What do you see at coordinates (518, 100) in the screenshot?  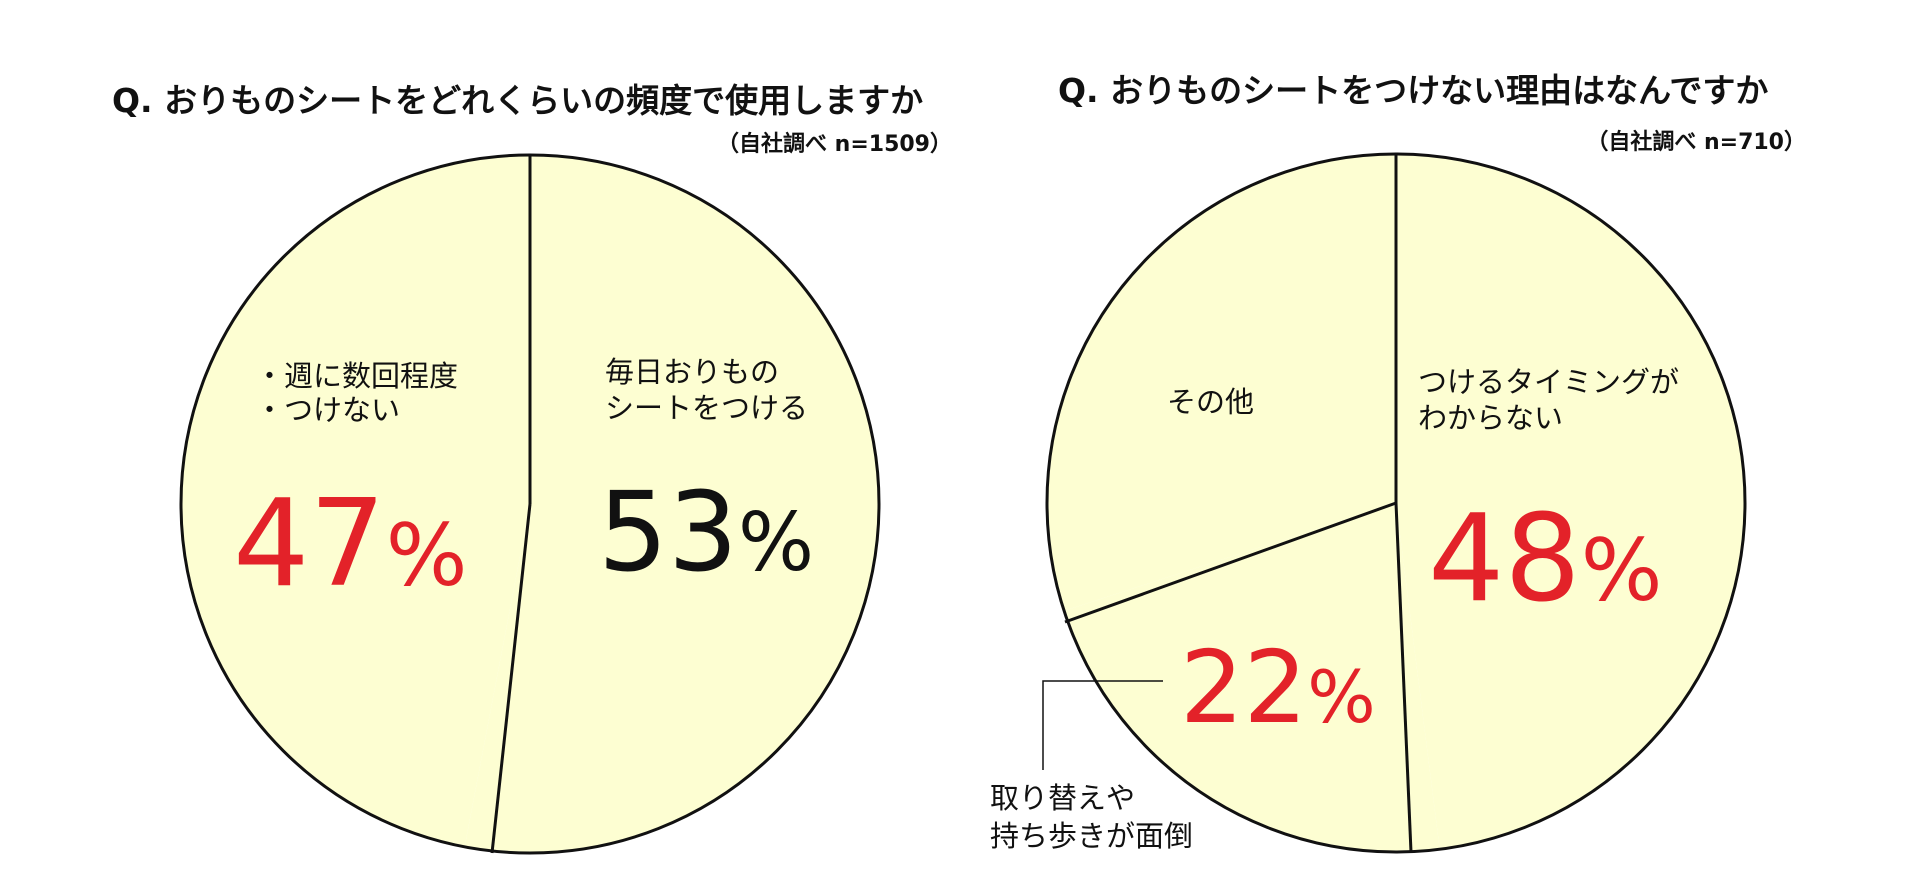 I see `chart-1-title: Q. おりものシートをどれくらいの頻度で使用しますか` at bounding box center [518, 100].